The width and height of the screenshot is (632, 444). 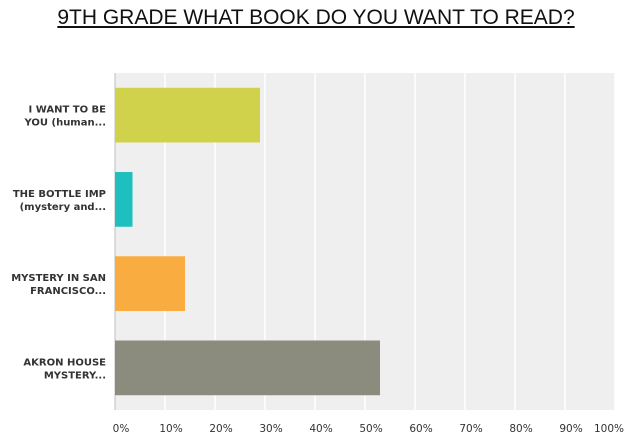 I want to click on x-tick-label: 40%, so click(x=320, y=429).